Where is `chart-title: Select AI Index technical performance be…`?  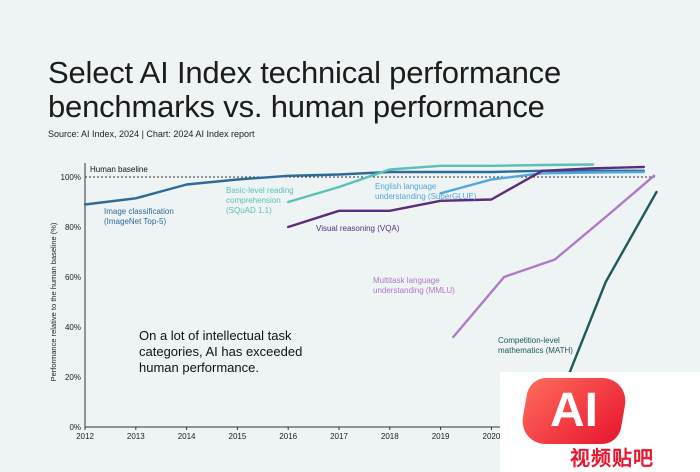
chart-title: Select AI Index technical performance be… is located at coordinates (304, 90).